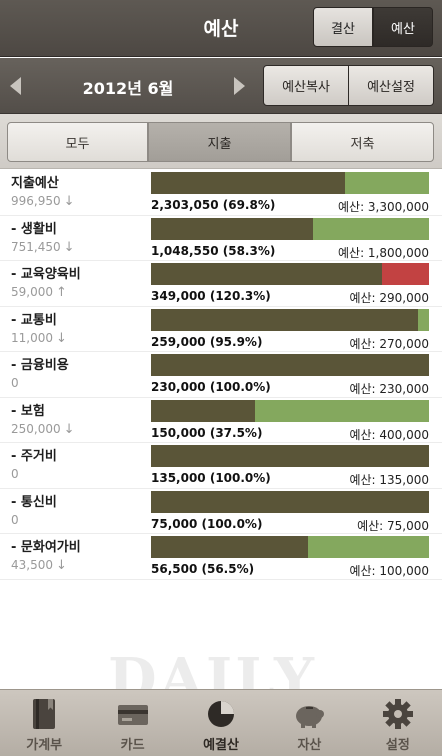 The height and width of the screenshot is (756, 442). Describe the element at coordinates (34, 320) in the screenshot. I see `budget-category-name: - 교통비` at that location.